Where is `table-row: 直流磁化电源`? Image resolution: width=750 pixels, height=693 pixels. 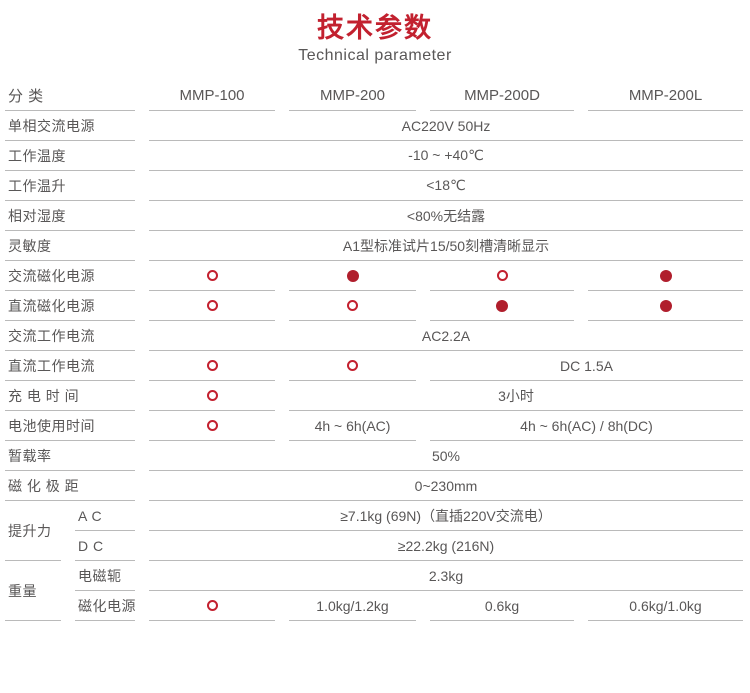
table-row: 直流磁化电源 is located at coordinates (374, 306).